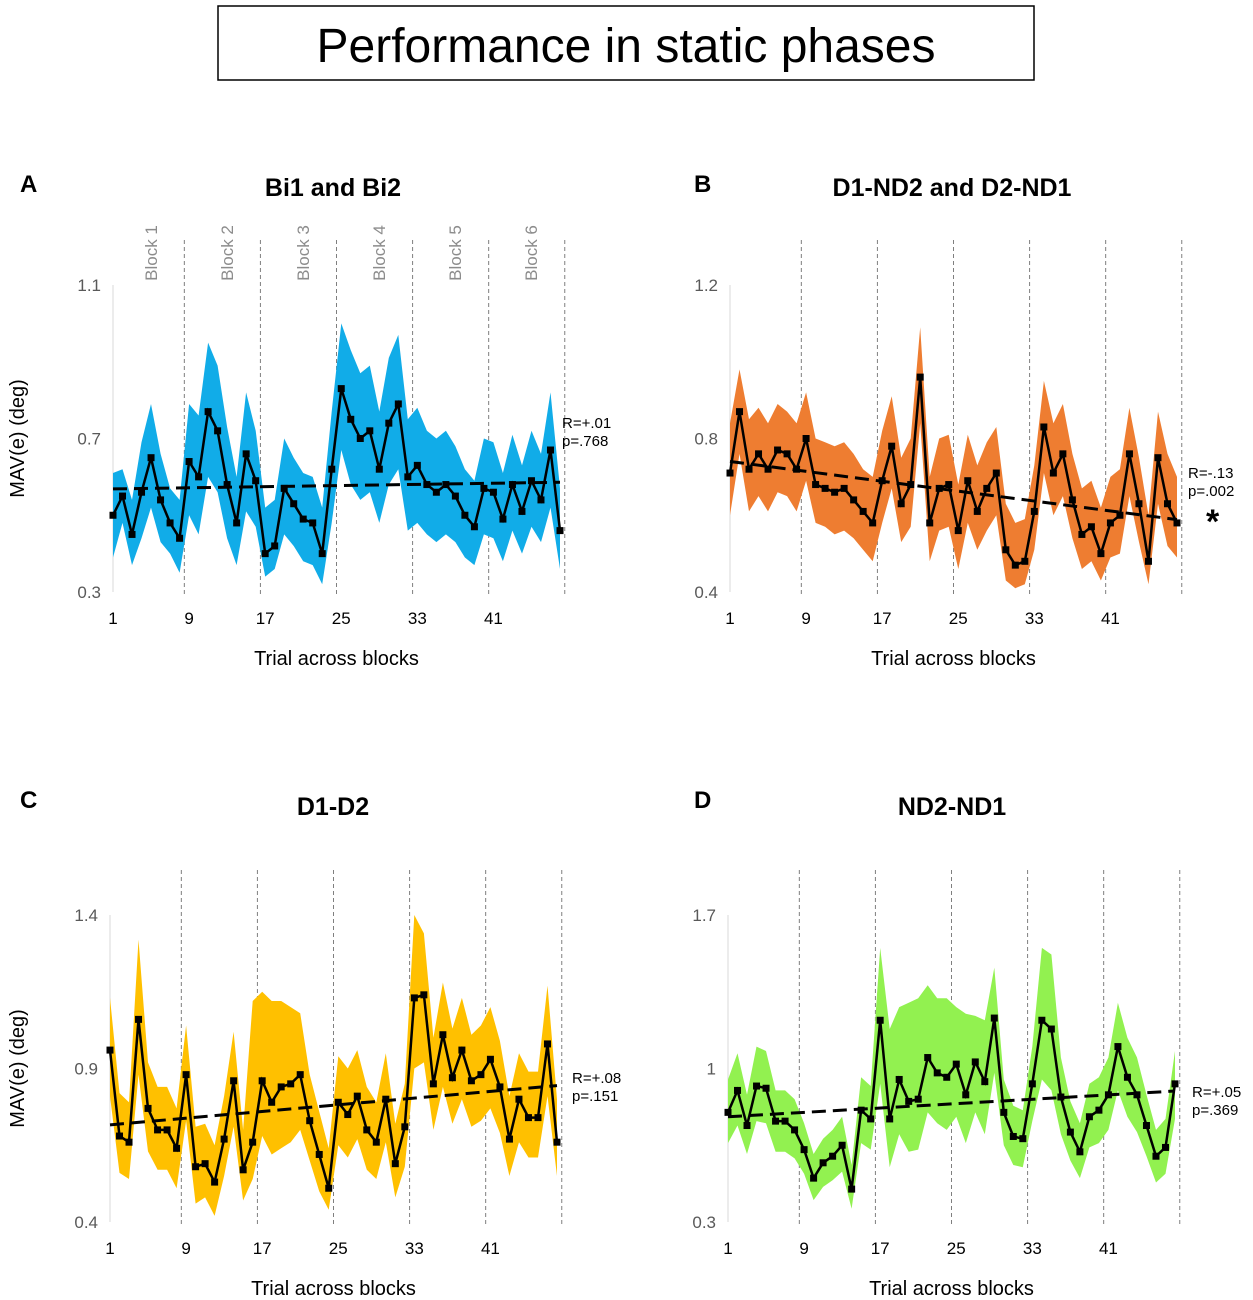 This screenshot has width=1253, height=1300. Describe the element at coordinates (953, 659) in the screenshot. I see `x-axis-label: Trial across blocks` at that location.